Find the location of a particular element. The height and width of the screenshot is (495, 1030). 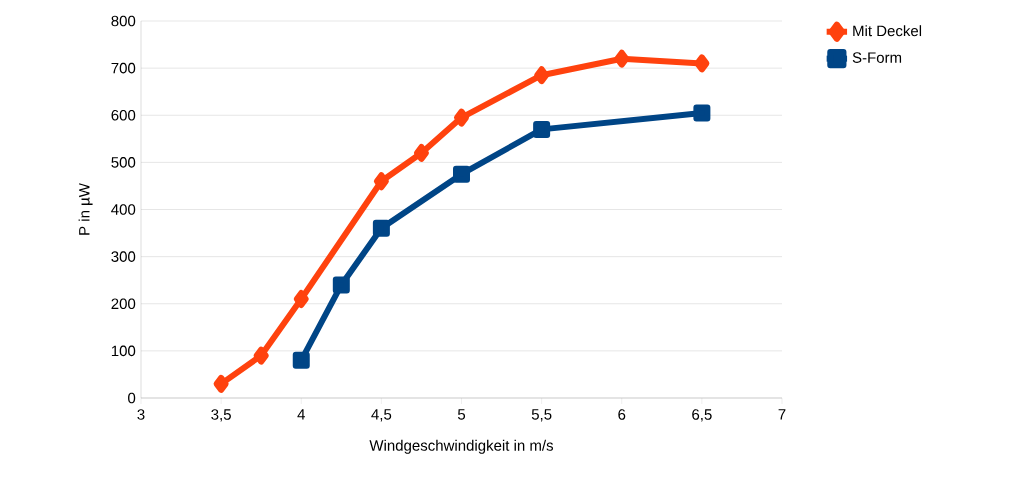

y-axis-title: P in µW is located at coordinates (85, 209).